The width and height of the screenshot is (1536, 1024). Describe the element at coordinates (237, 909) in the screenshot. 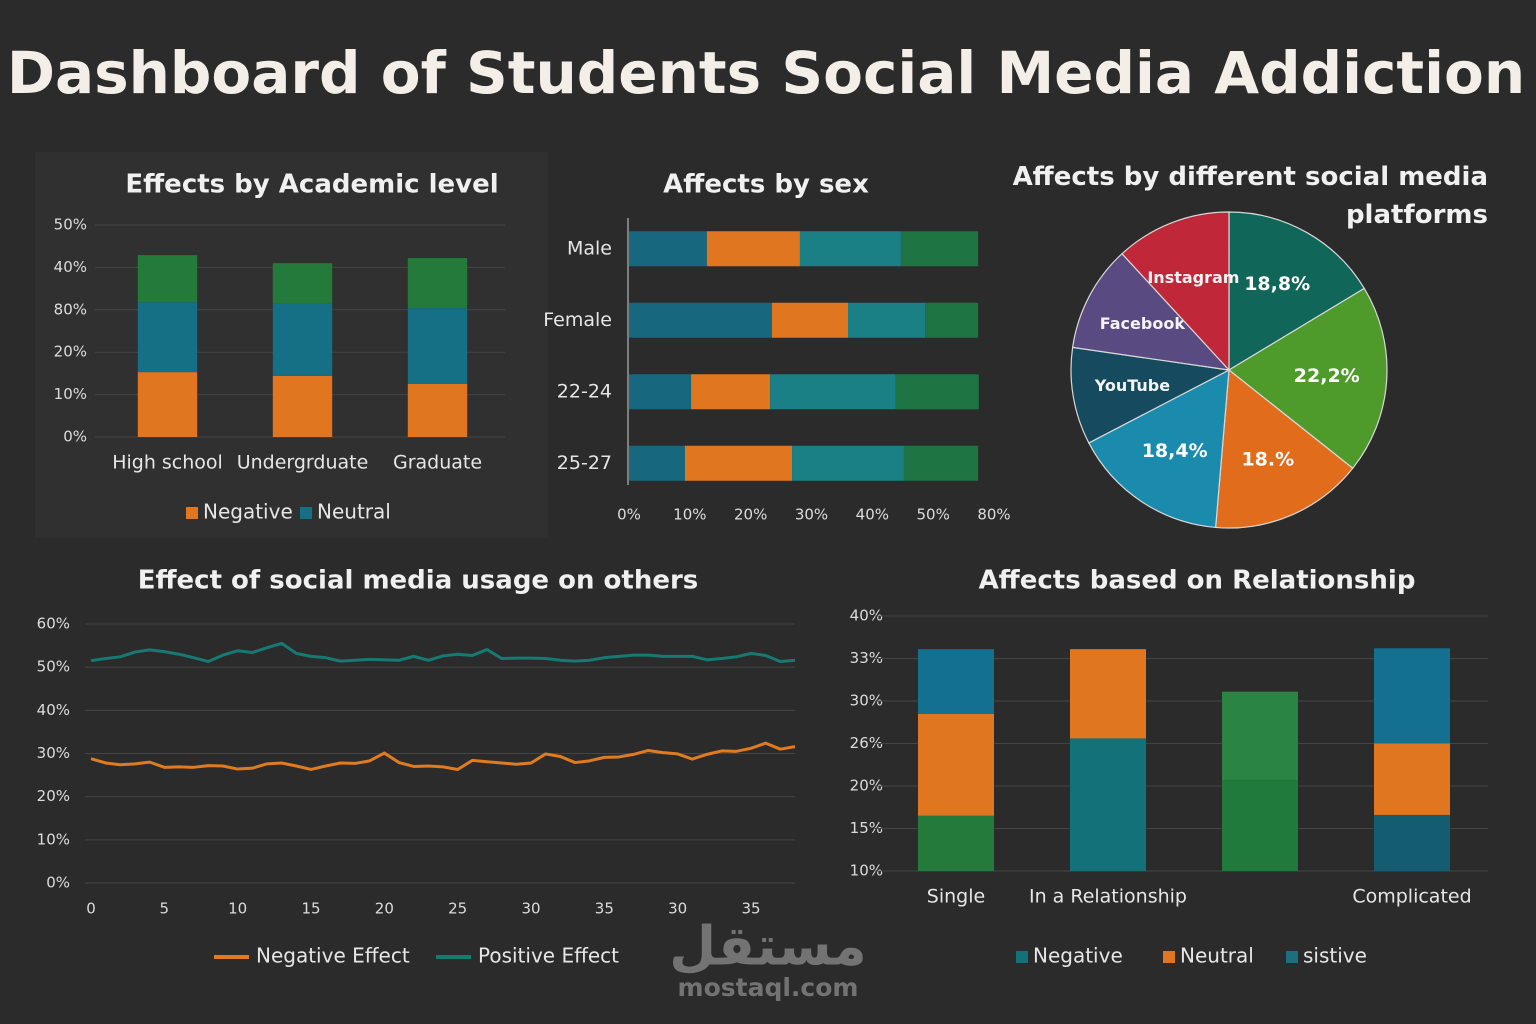

I see `x-tick-label: 10` at that location.